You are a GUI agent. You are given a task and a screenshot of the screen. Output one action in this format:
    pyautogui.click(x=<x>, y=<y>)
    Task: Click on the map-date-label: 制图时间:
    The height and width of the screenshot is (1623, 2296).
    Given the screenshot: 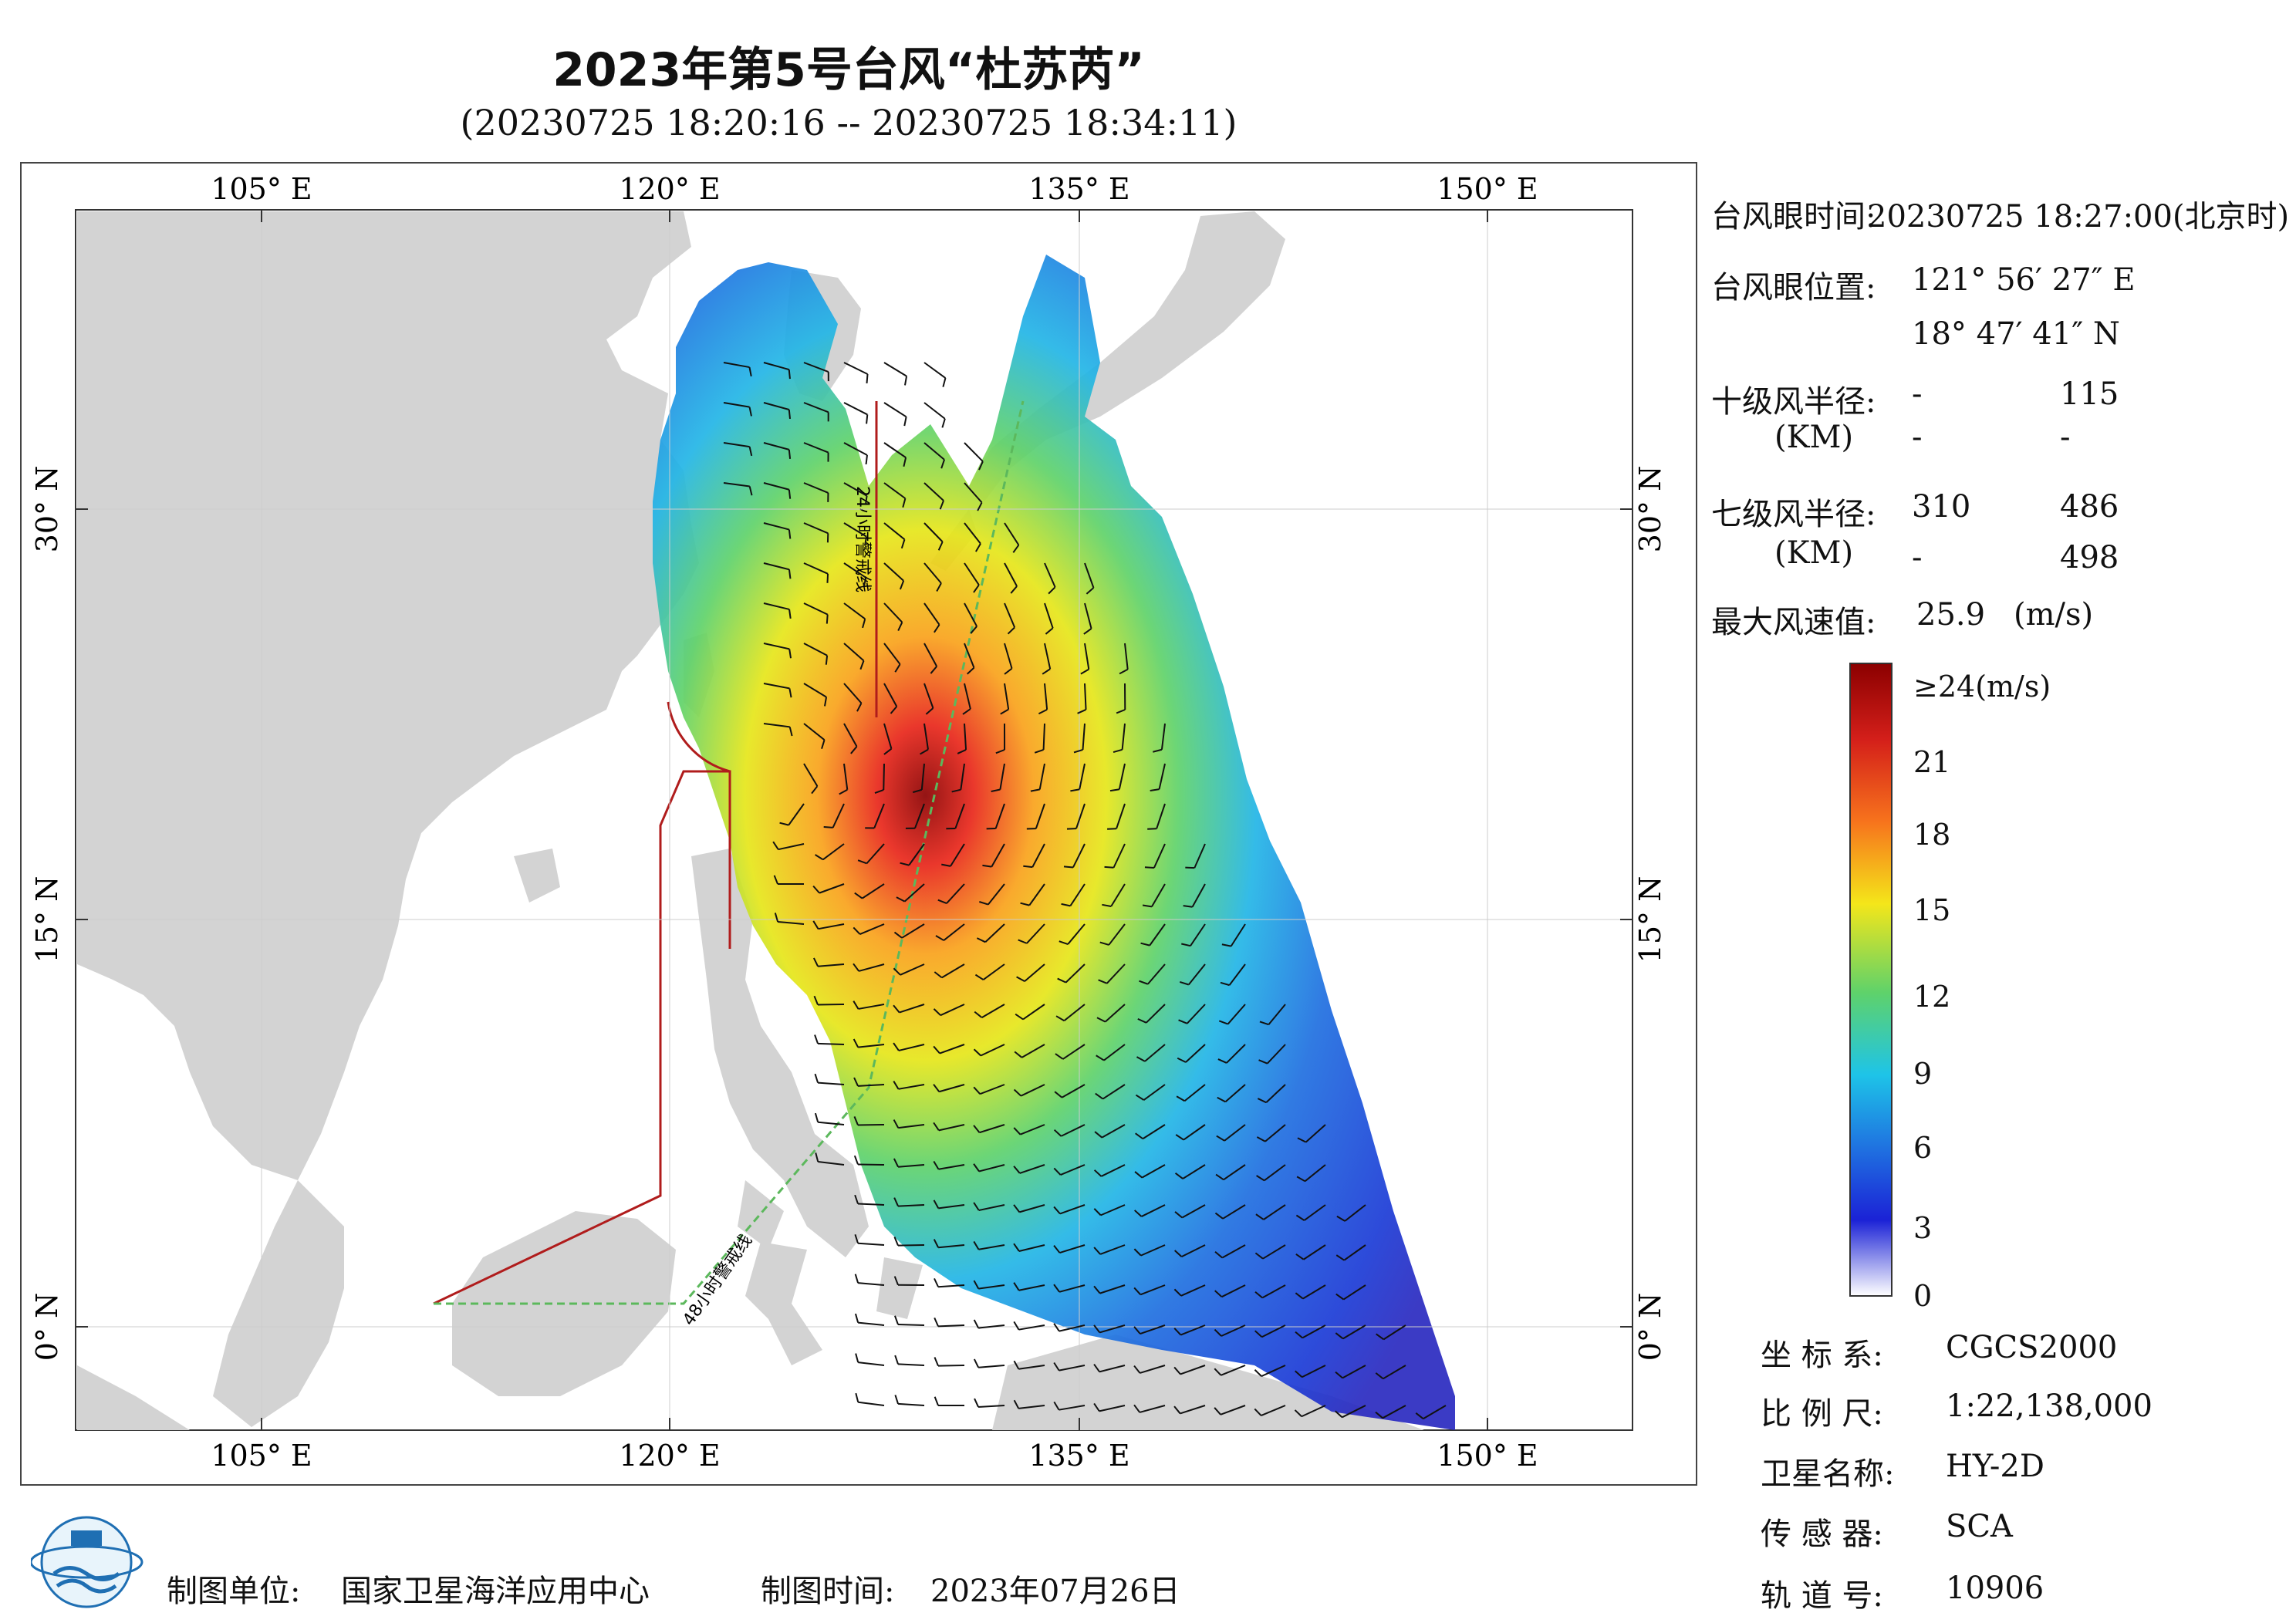 What is the action you would take?
    pyautogui.click(x=828, y=1591)
    